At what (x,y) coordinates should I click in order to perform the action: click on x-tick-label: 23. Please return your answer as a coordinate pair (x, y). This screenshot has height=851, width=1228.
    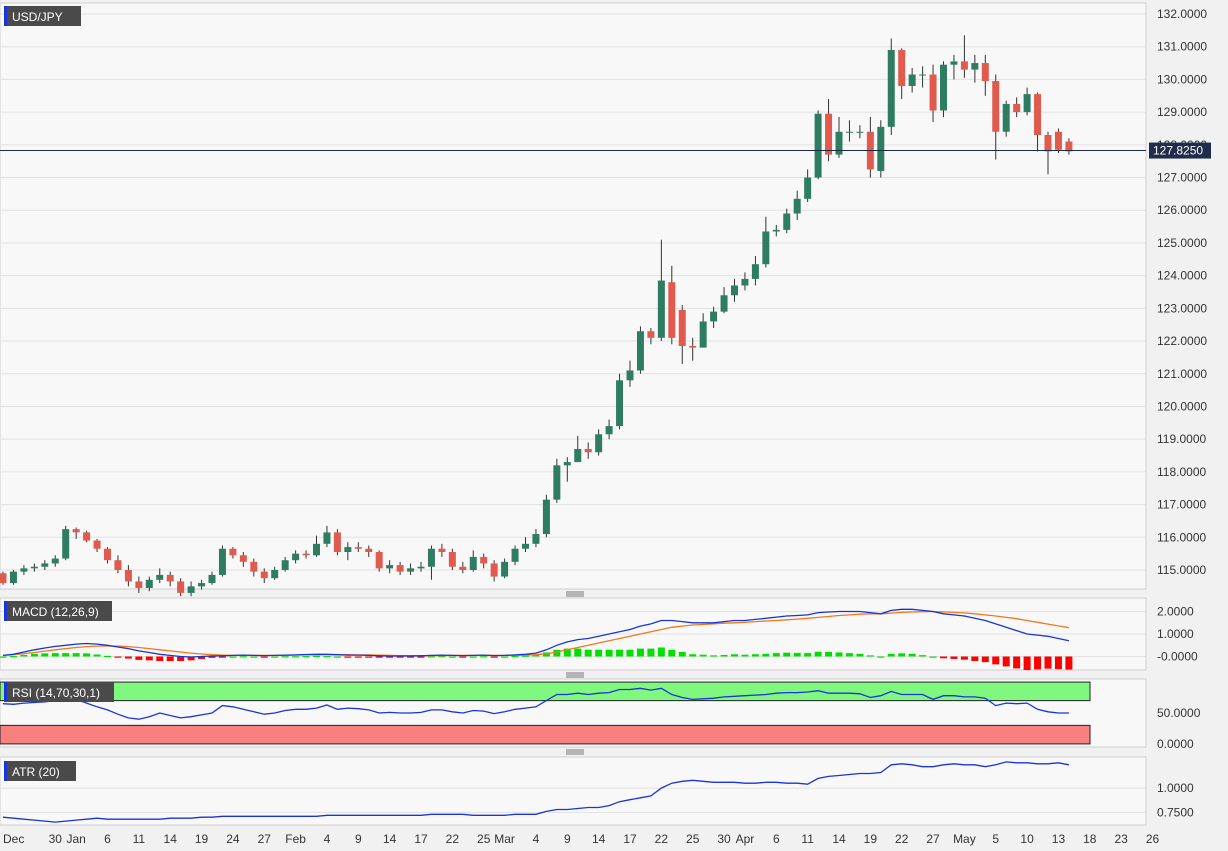
    Looking at the image, I should click on (1121, 839).